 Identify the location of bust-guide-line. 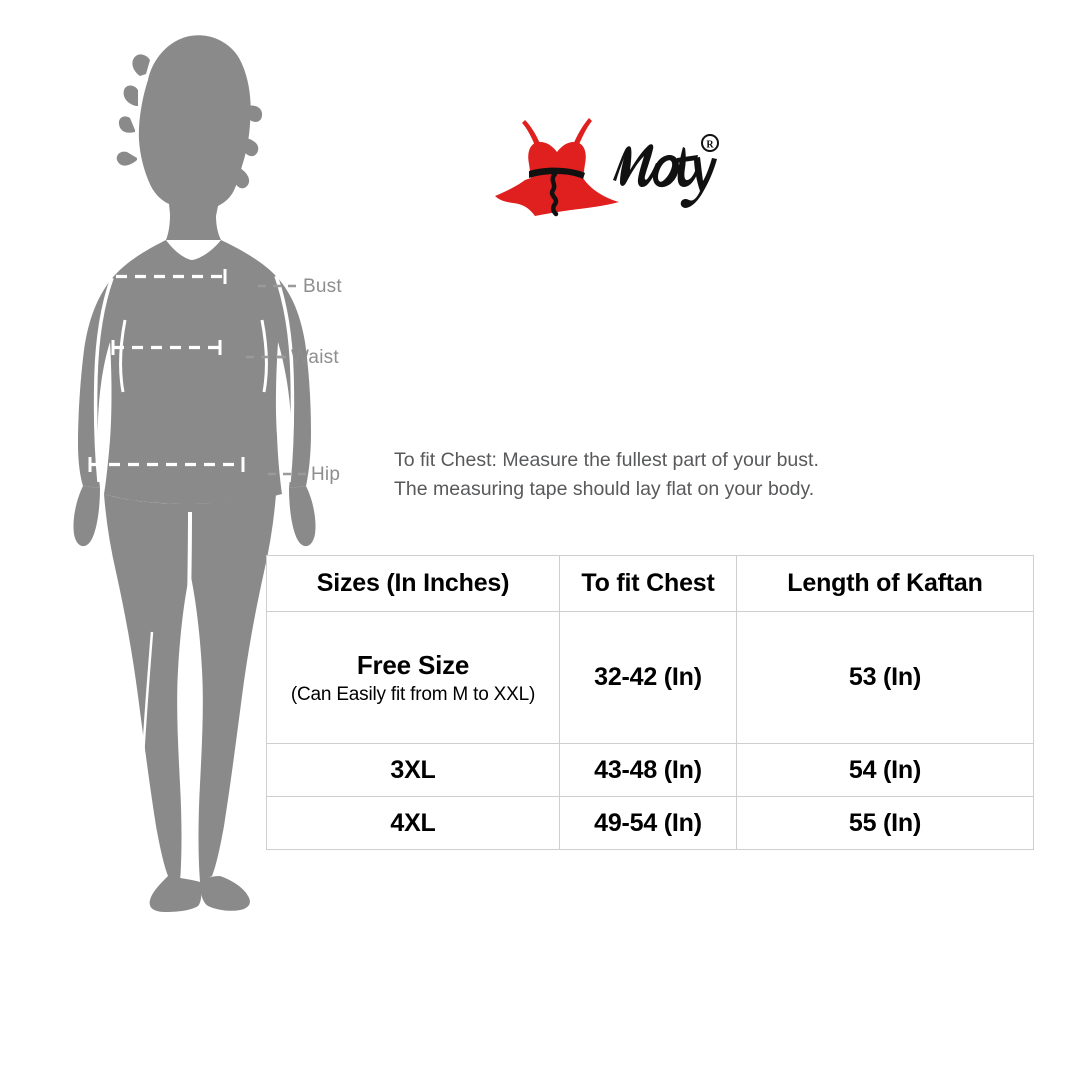
(161, 276).